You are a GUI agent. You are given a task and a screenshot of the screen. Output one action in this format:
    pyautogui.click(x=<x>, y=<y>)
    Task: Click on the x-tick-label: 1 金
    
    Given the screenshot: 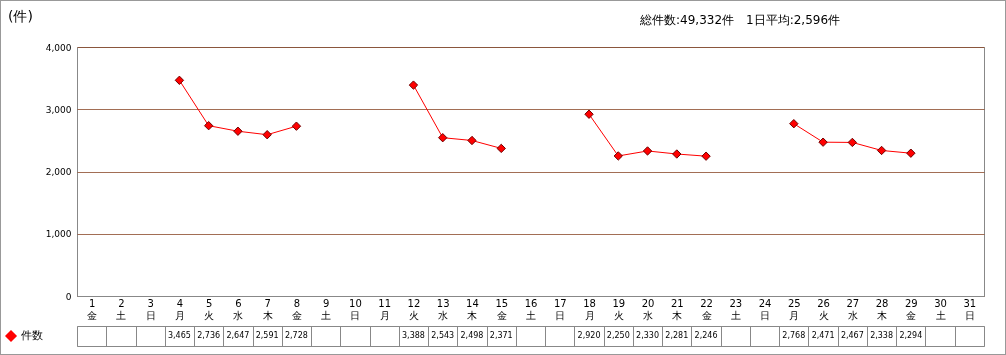 What is the action you would take?
    pyautogui.click(x=92, y=309)
    